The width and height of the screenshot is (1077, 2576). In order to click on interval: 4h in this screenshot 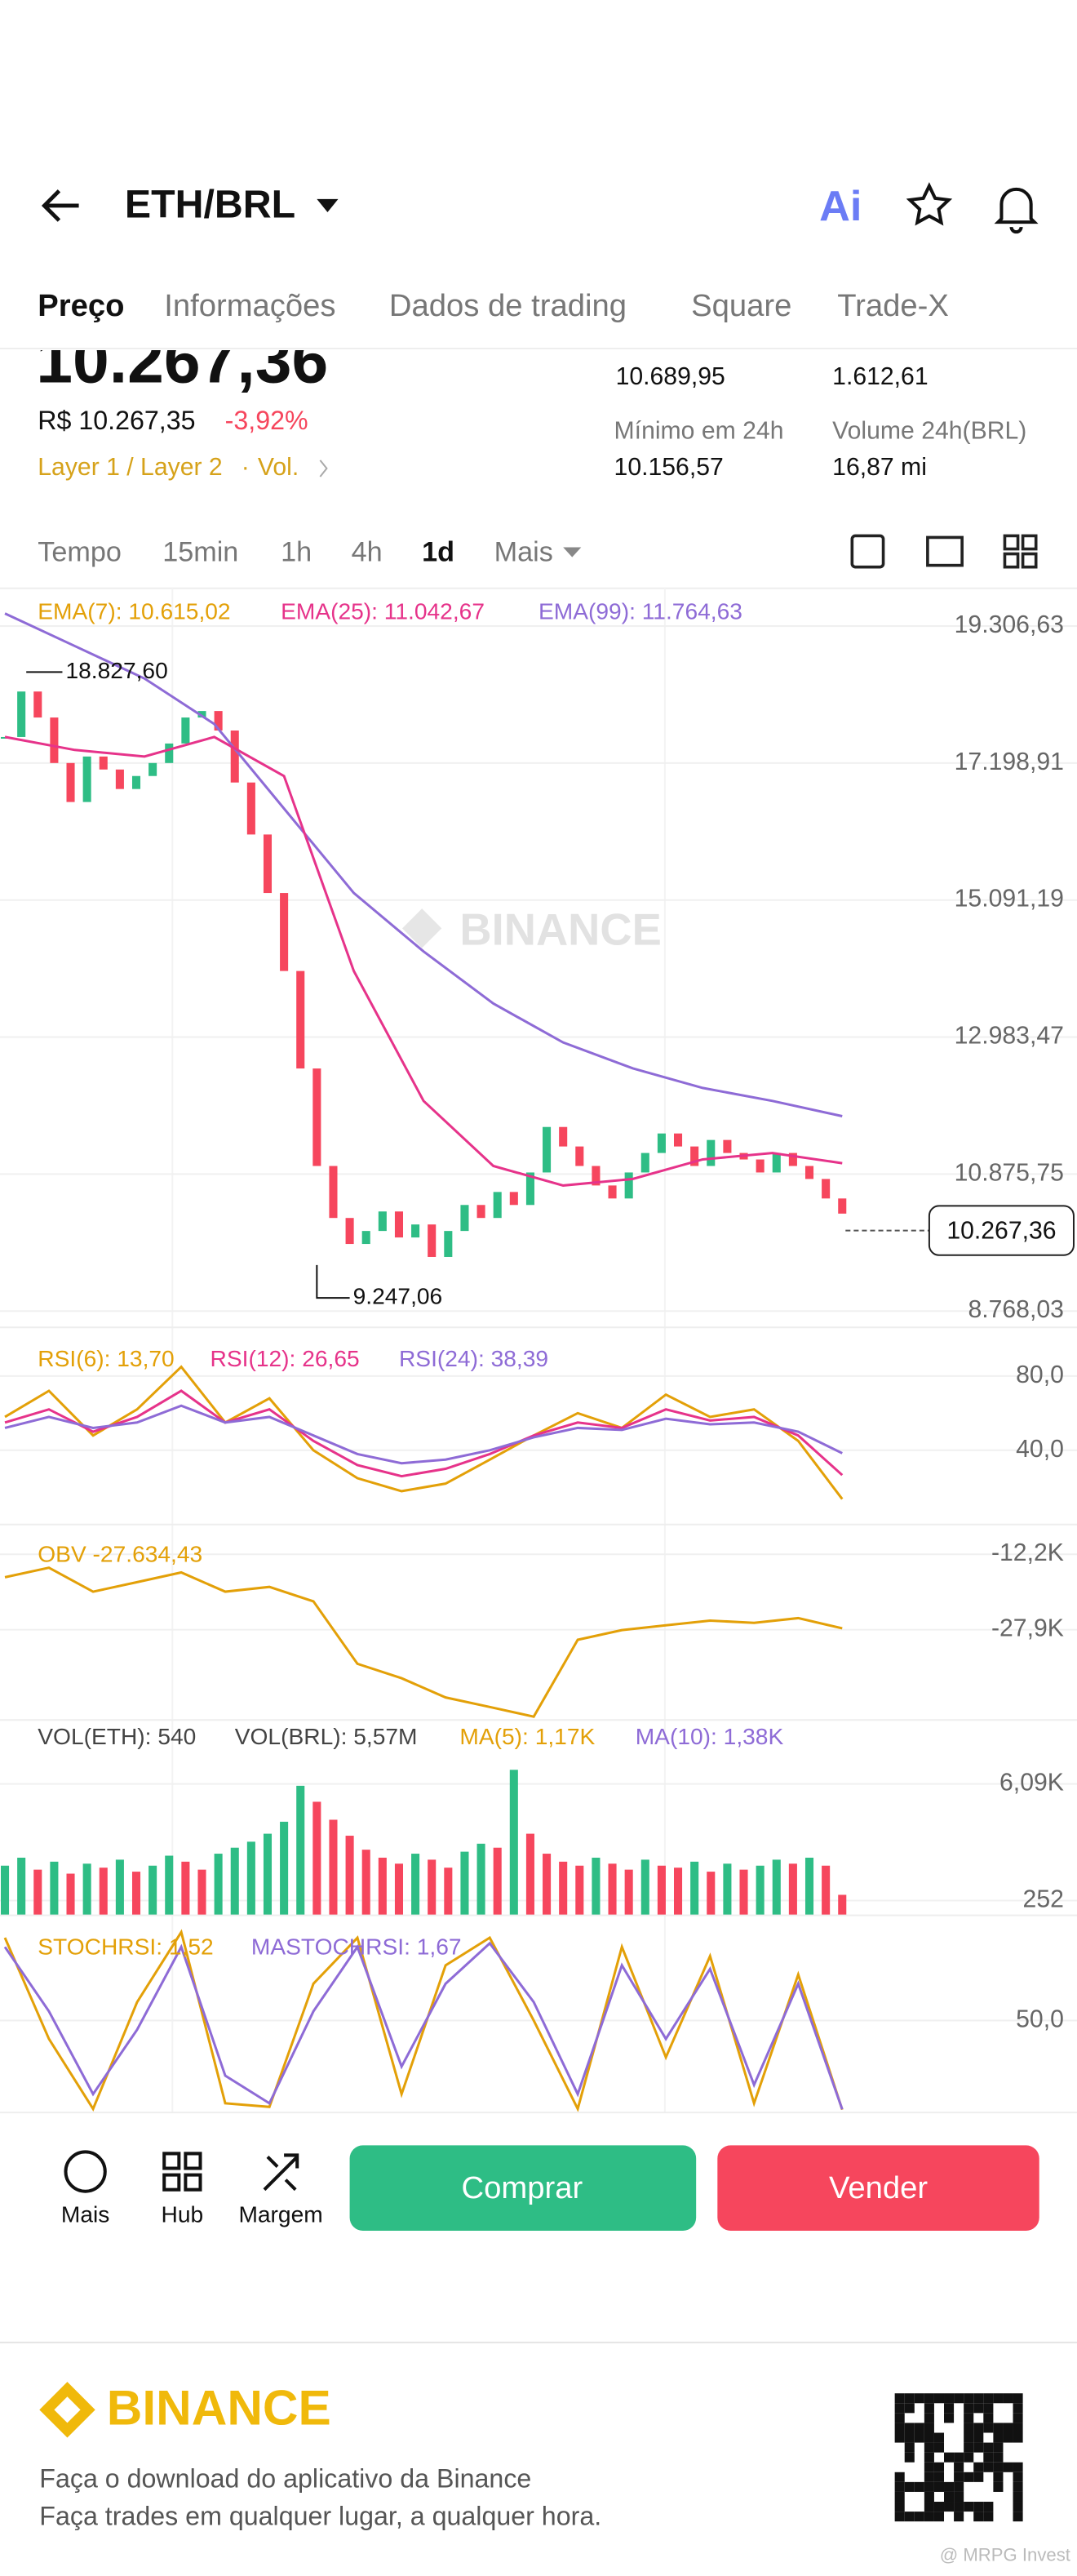, I will do `click(367, 552)`.